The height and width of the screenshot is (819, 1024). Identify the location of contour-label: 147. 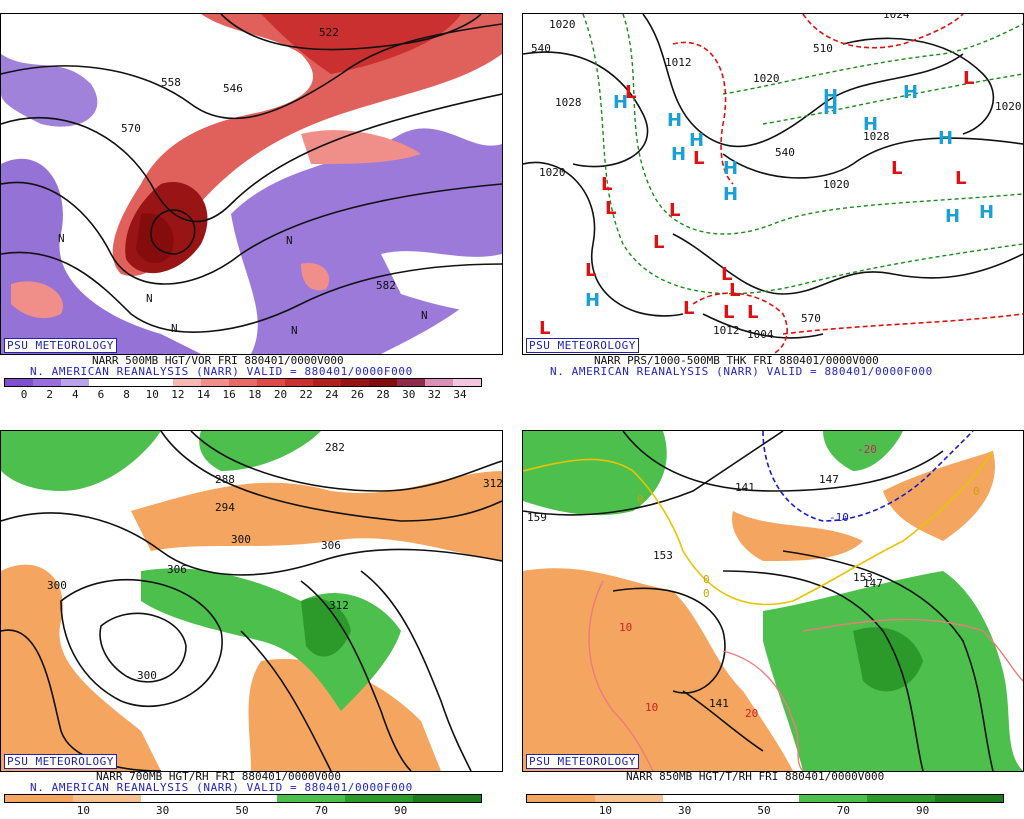
(873, 583).